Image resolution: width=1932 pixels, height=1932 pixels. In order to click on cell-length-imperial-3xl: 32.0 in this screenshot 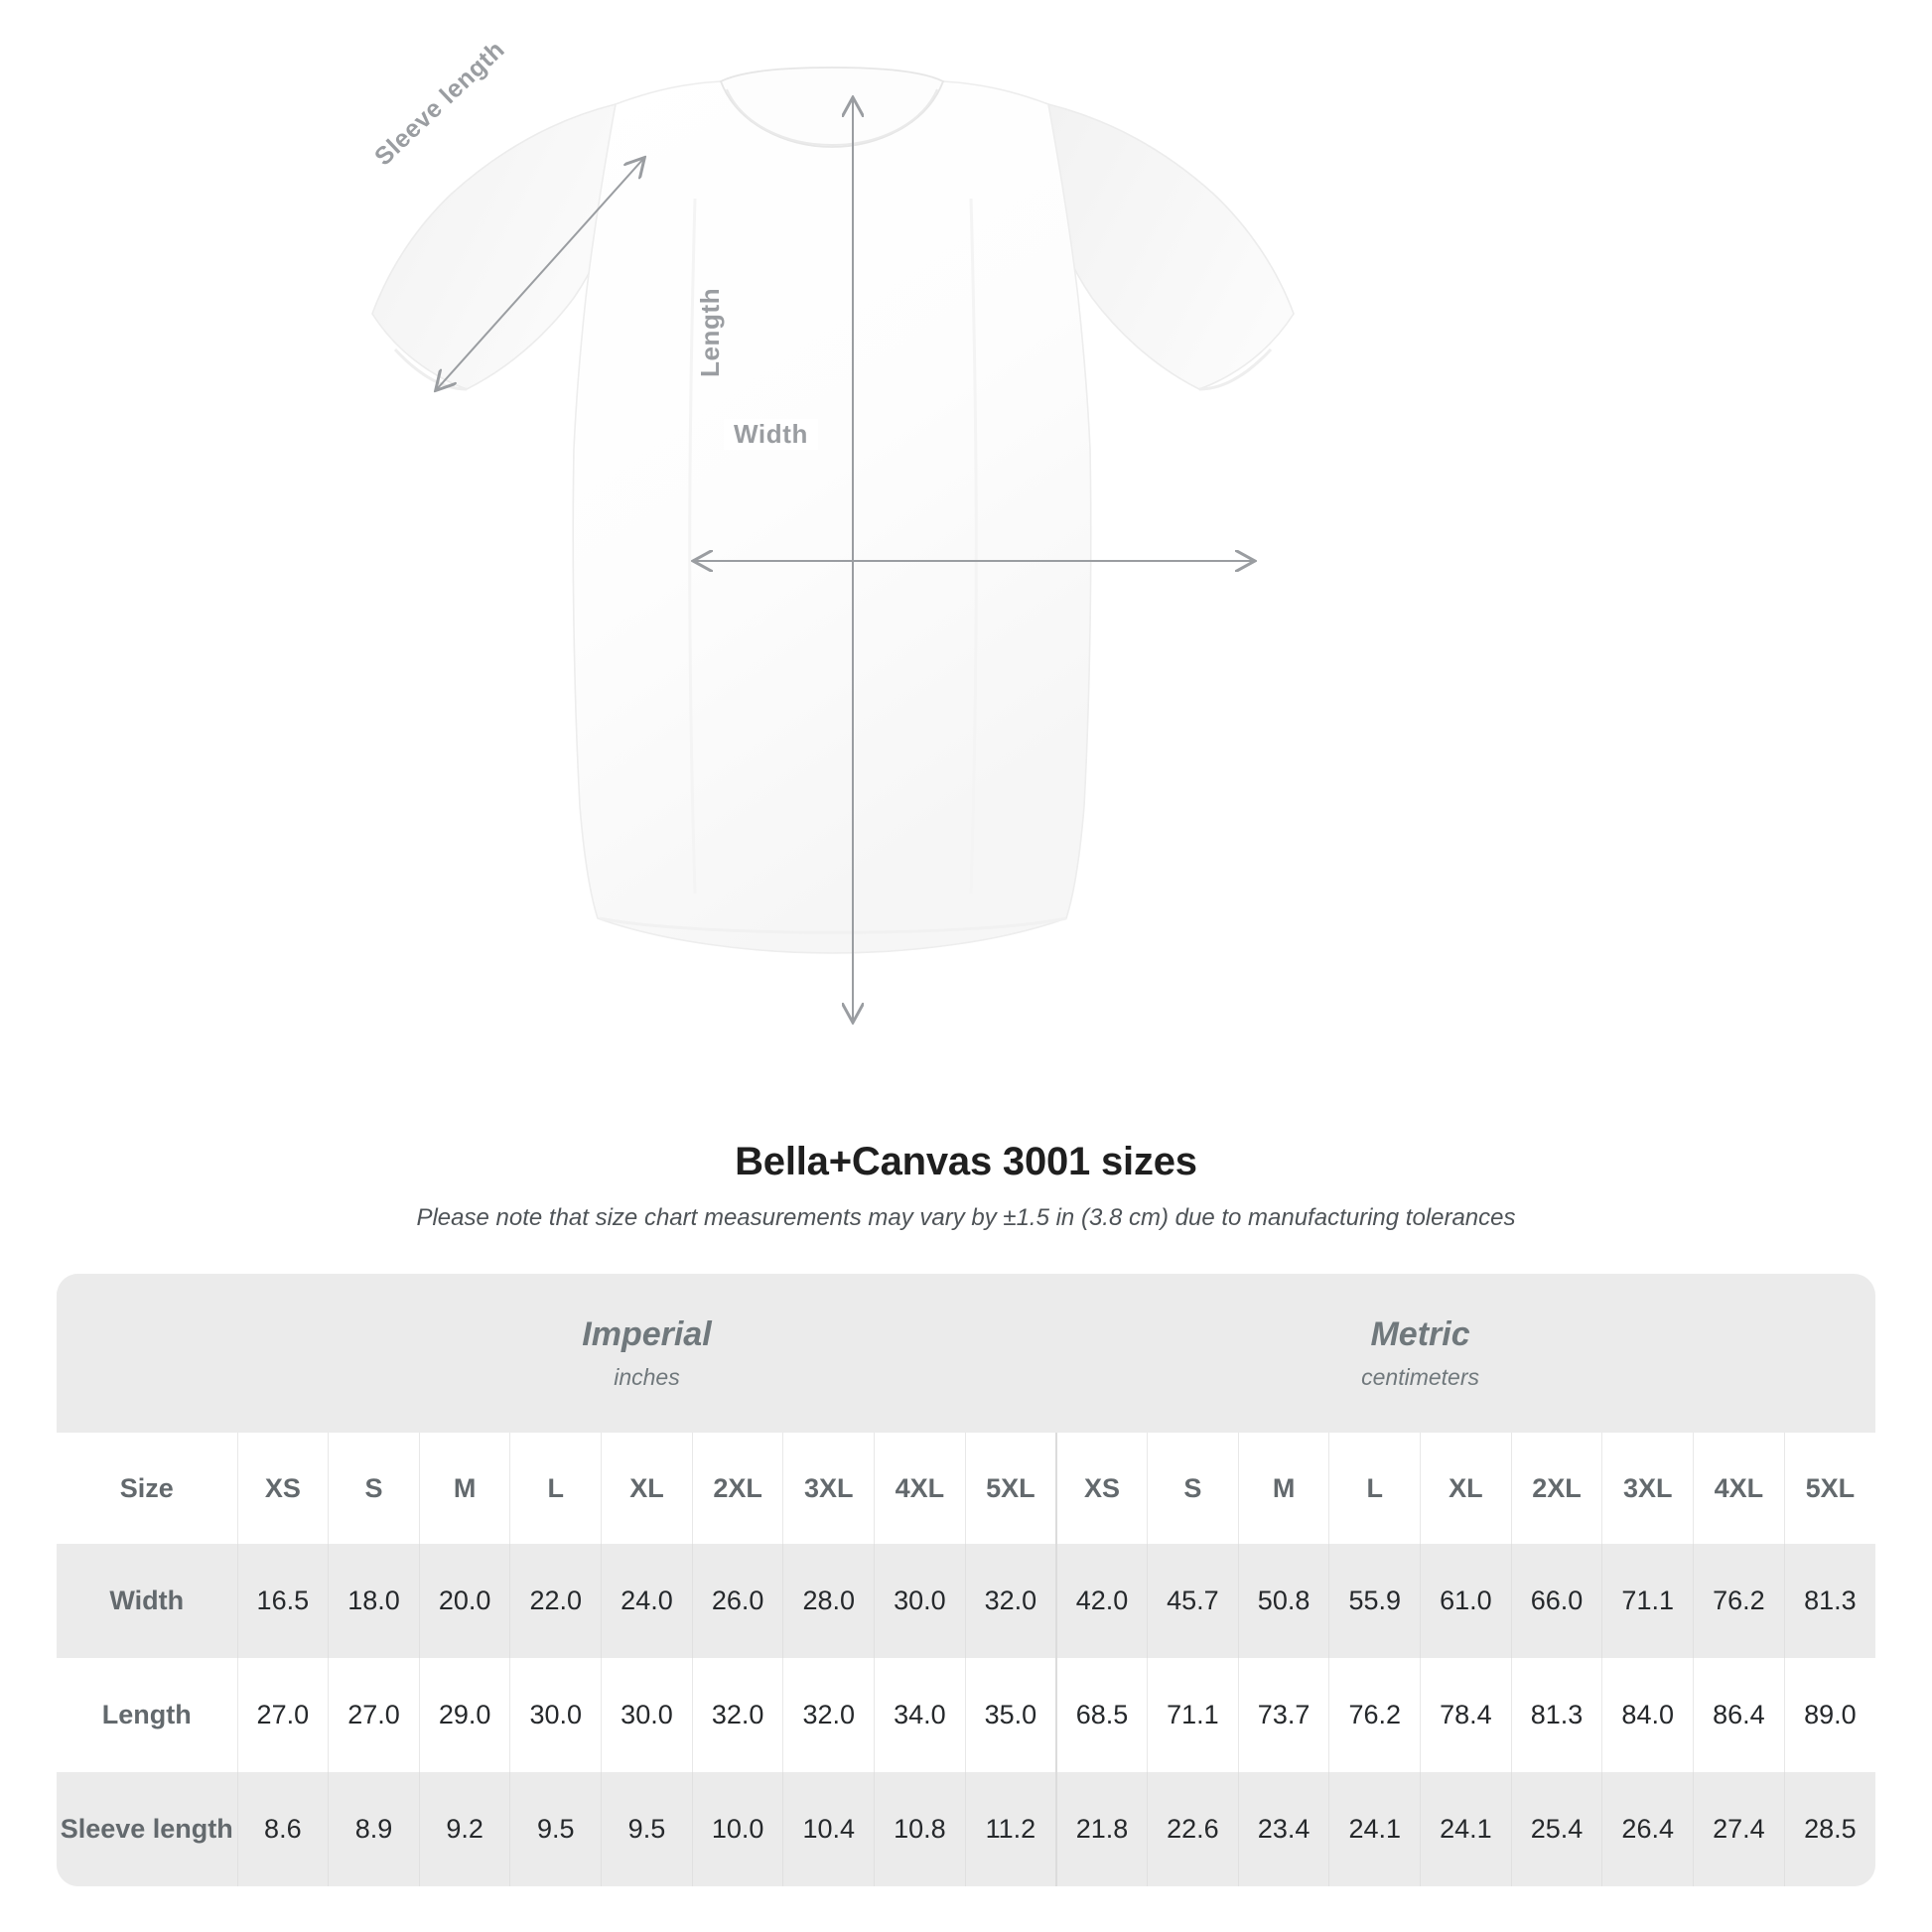, I will do `click(829, 1715)`.